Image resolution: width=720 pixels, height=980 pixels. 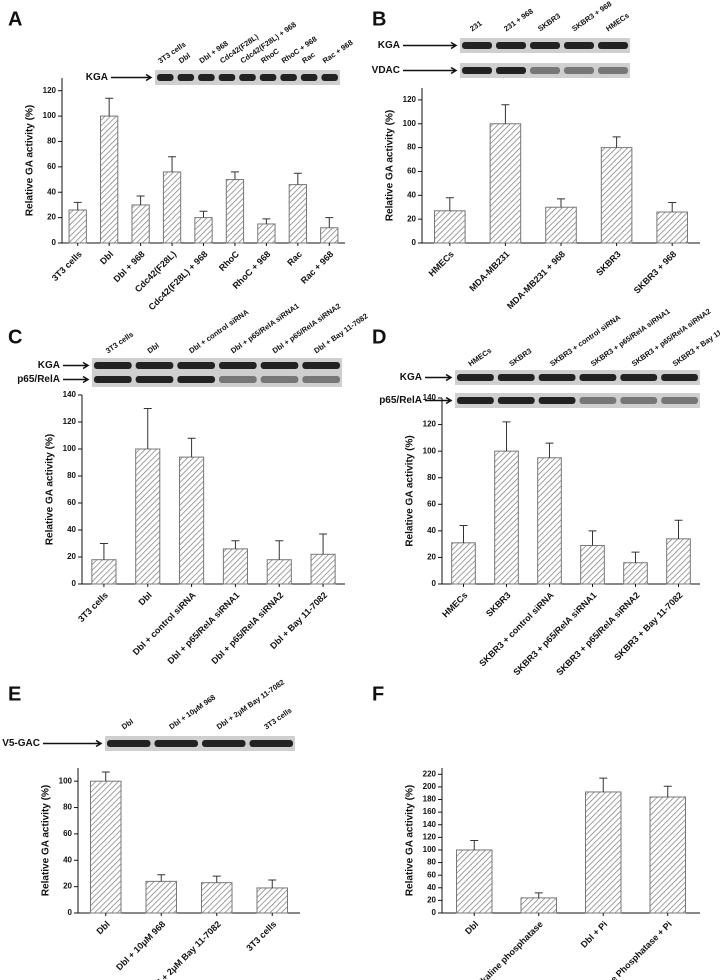 What do you see at coordinates (411, 147) in the screenshot?
I see `y-tick-label: 80` at bounding box center [411, 147].